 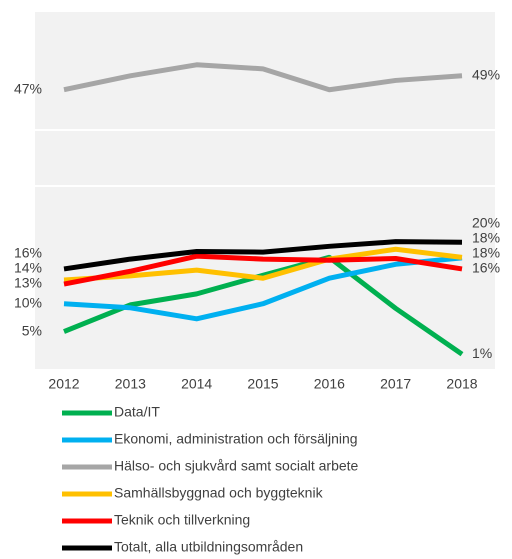 What do you see at coordinates (28, 268) in the screenshot?
I see `data-label: 14%` at bounding box center [28, 268].